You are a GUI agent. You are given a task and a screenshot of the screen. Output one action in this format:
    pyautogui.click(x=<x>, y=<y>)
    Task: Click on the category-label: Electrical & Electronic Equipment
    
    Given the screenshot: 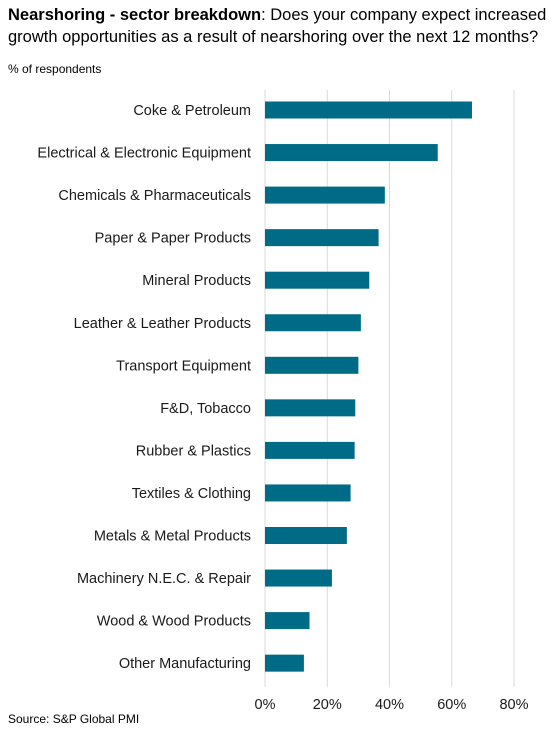 What is the action you would take?
    pyautogui.click(x=144, y=154)
    